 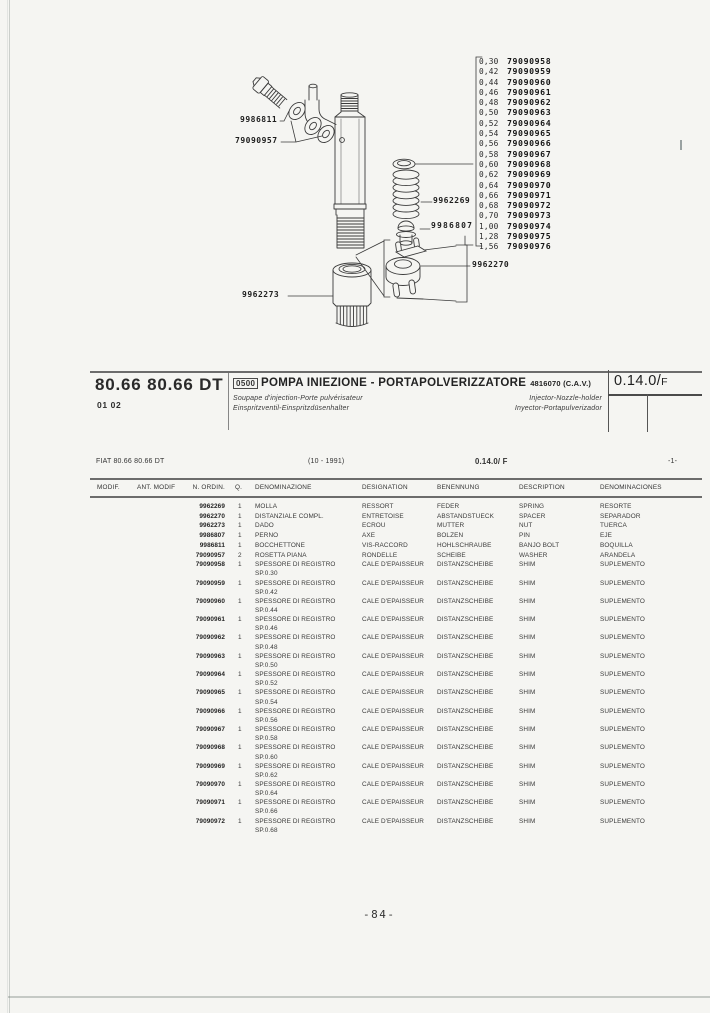 I want to click on column-header-rule, so click(x=396, y=497).